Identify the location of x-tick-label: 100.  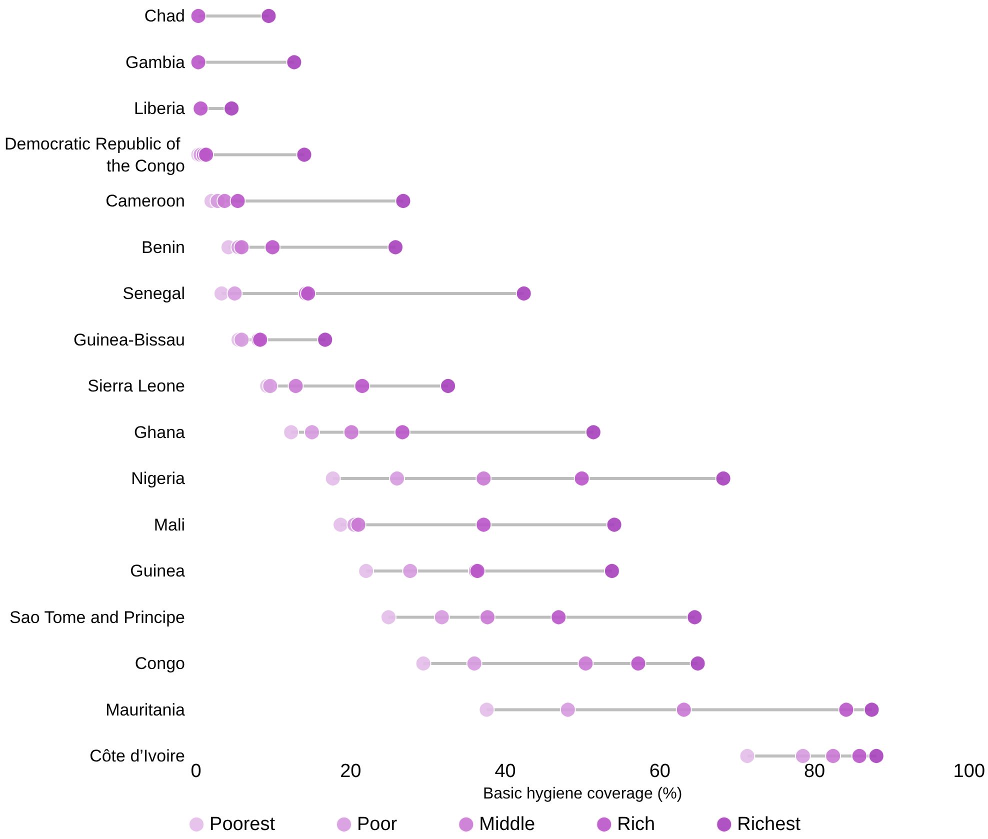
(969, 771).